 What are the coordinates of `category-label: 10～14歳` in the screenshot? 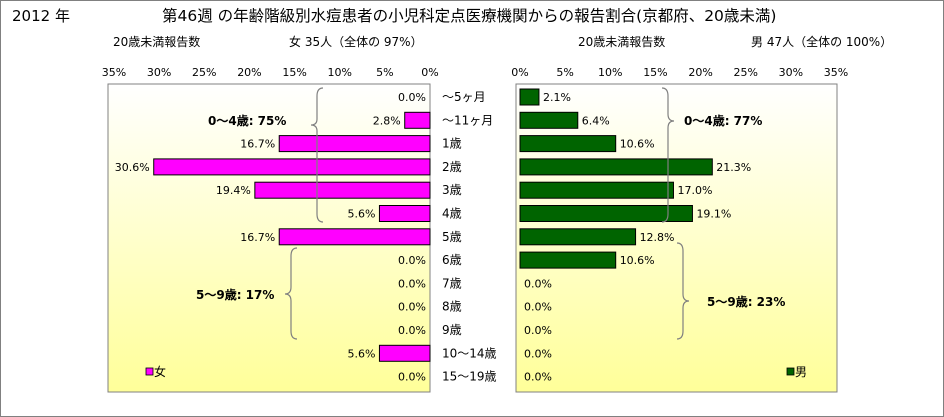 It's located at (469, 353).